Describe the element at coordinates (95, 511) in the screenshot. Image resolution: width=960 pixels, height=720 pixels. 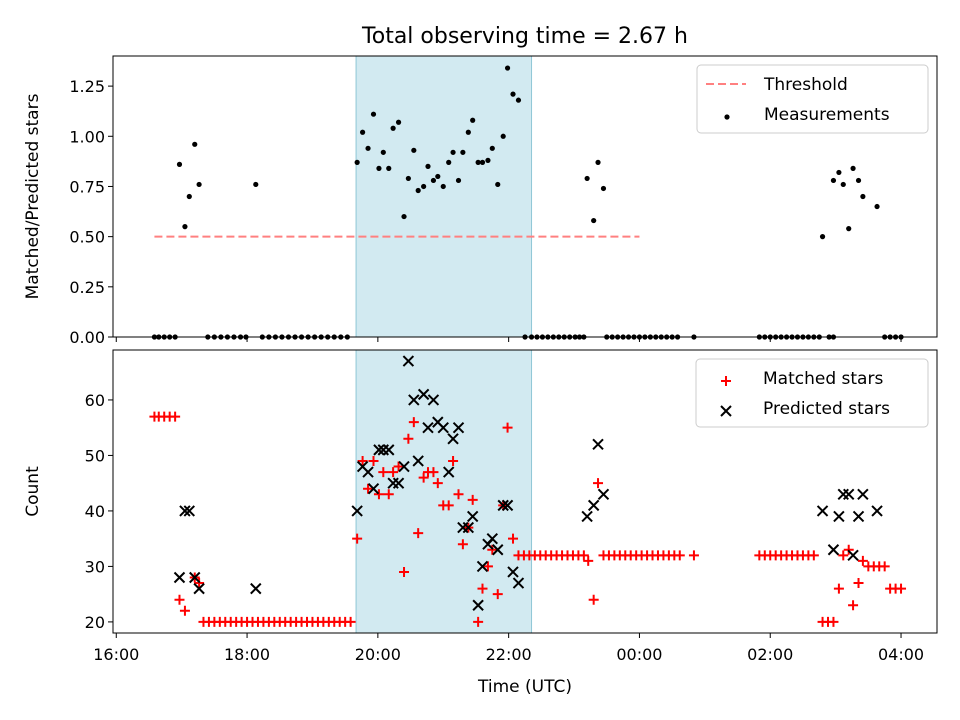
I see `y-tick-label: 40` at that location.